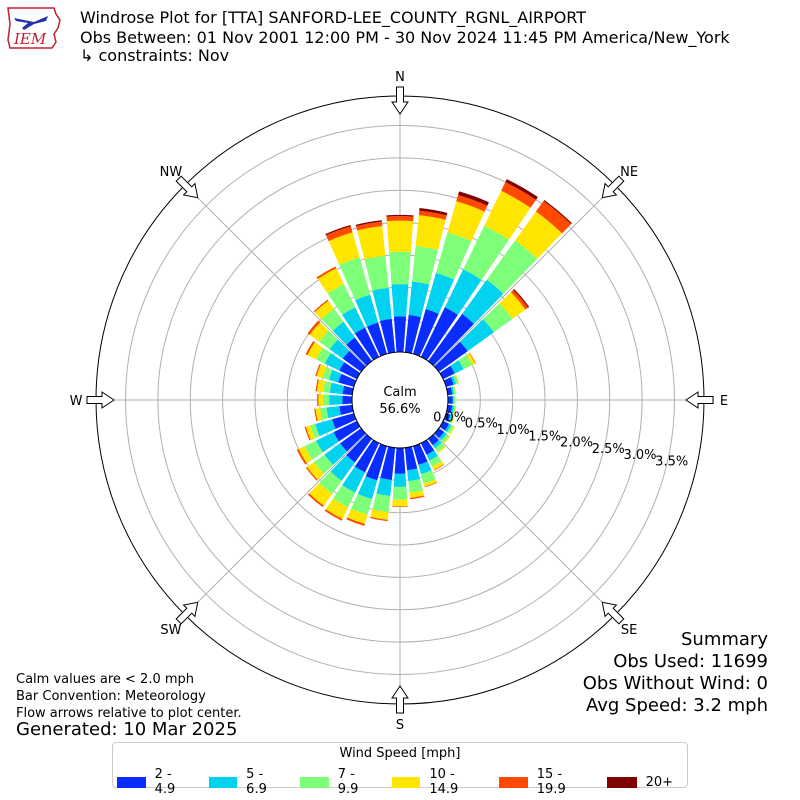  What do you see at coordinates (545, 782) in the screenshot?
I see `legend-item-4: 15 - 19.9` at bounding box center [545, 782].